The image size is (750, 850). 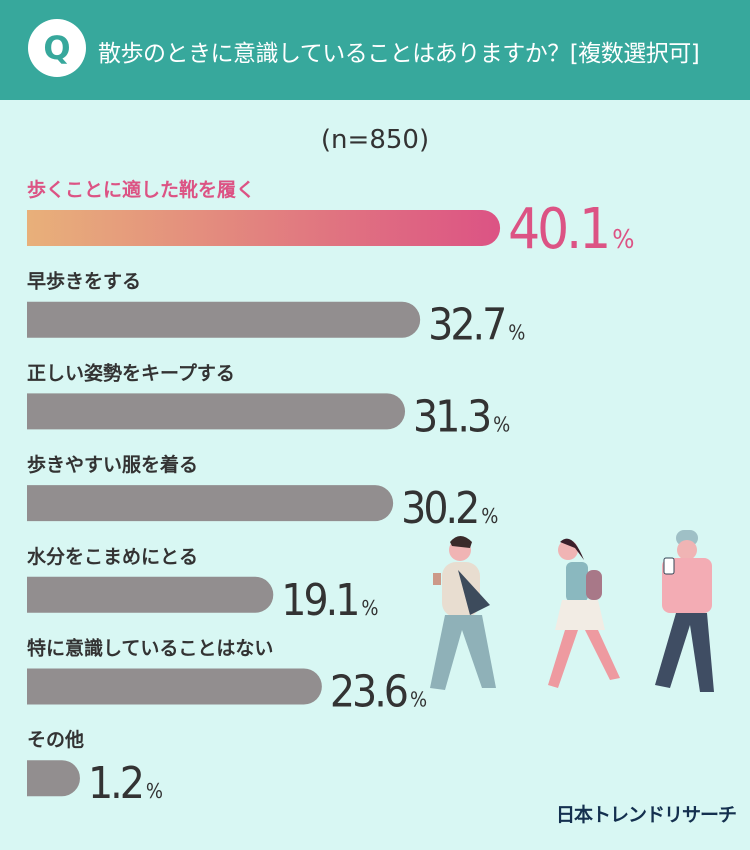 What do you see at coordinates (476, 325) in the screenshot?
I see `value-label: 32.7%` at bounding box center [476, 325].